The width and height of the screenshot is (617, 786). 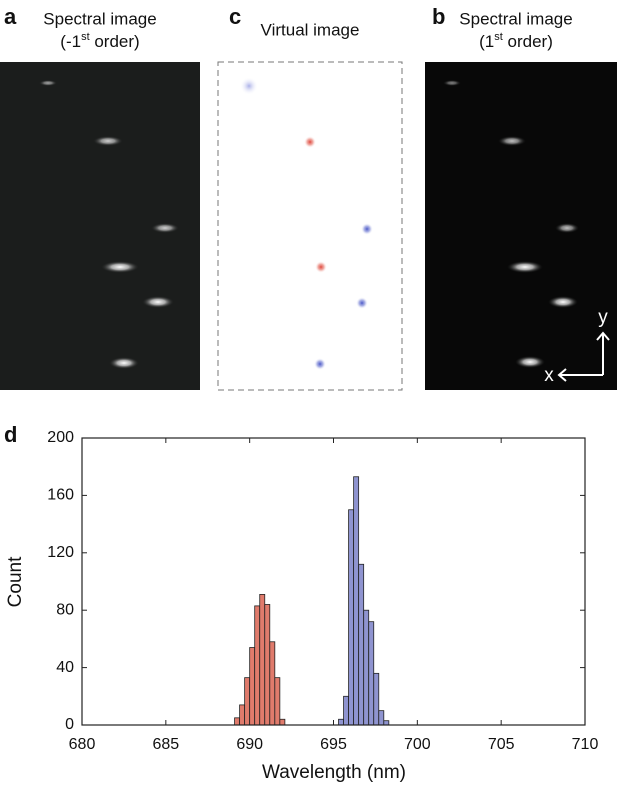 What do you see at coordinates (603, 317) in the screenshot?
I see `y-arrow-label: y` at bounding box center [603, 317].